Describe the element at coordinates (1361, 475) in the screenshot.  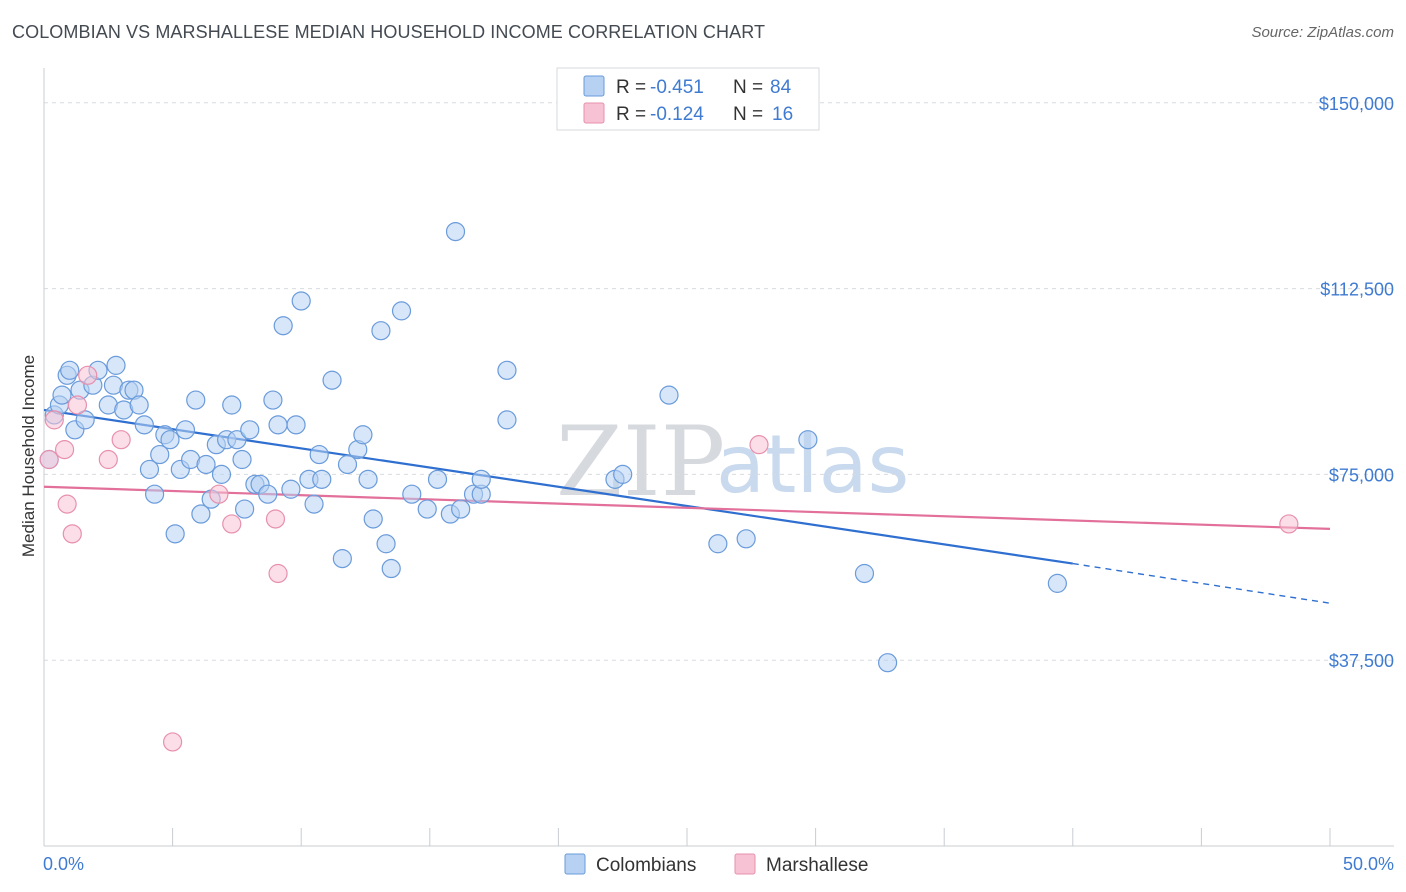
I see `y-tick-label-1: $75,000` at that location.